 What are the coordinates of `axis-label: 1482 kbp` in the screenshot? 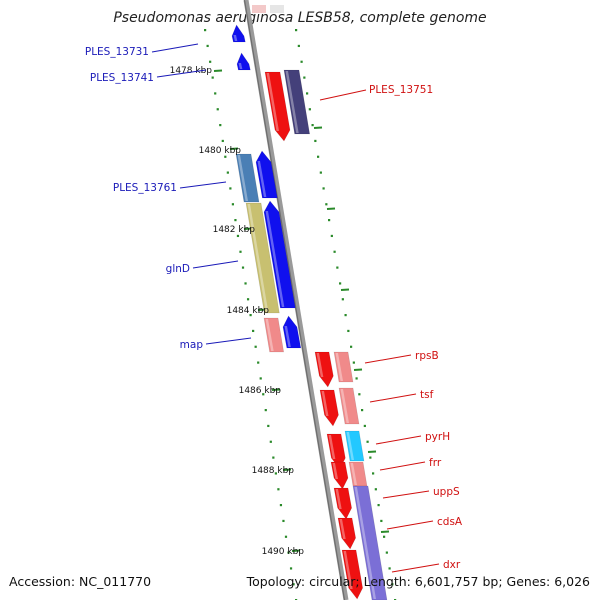 It's located at (234, 230).